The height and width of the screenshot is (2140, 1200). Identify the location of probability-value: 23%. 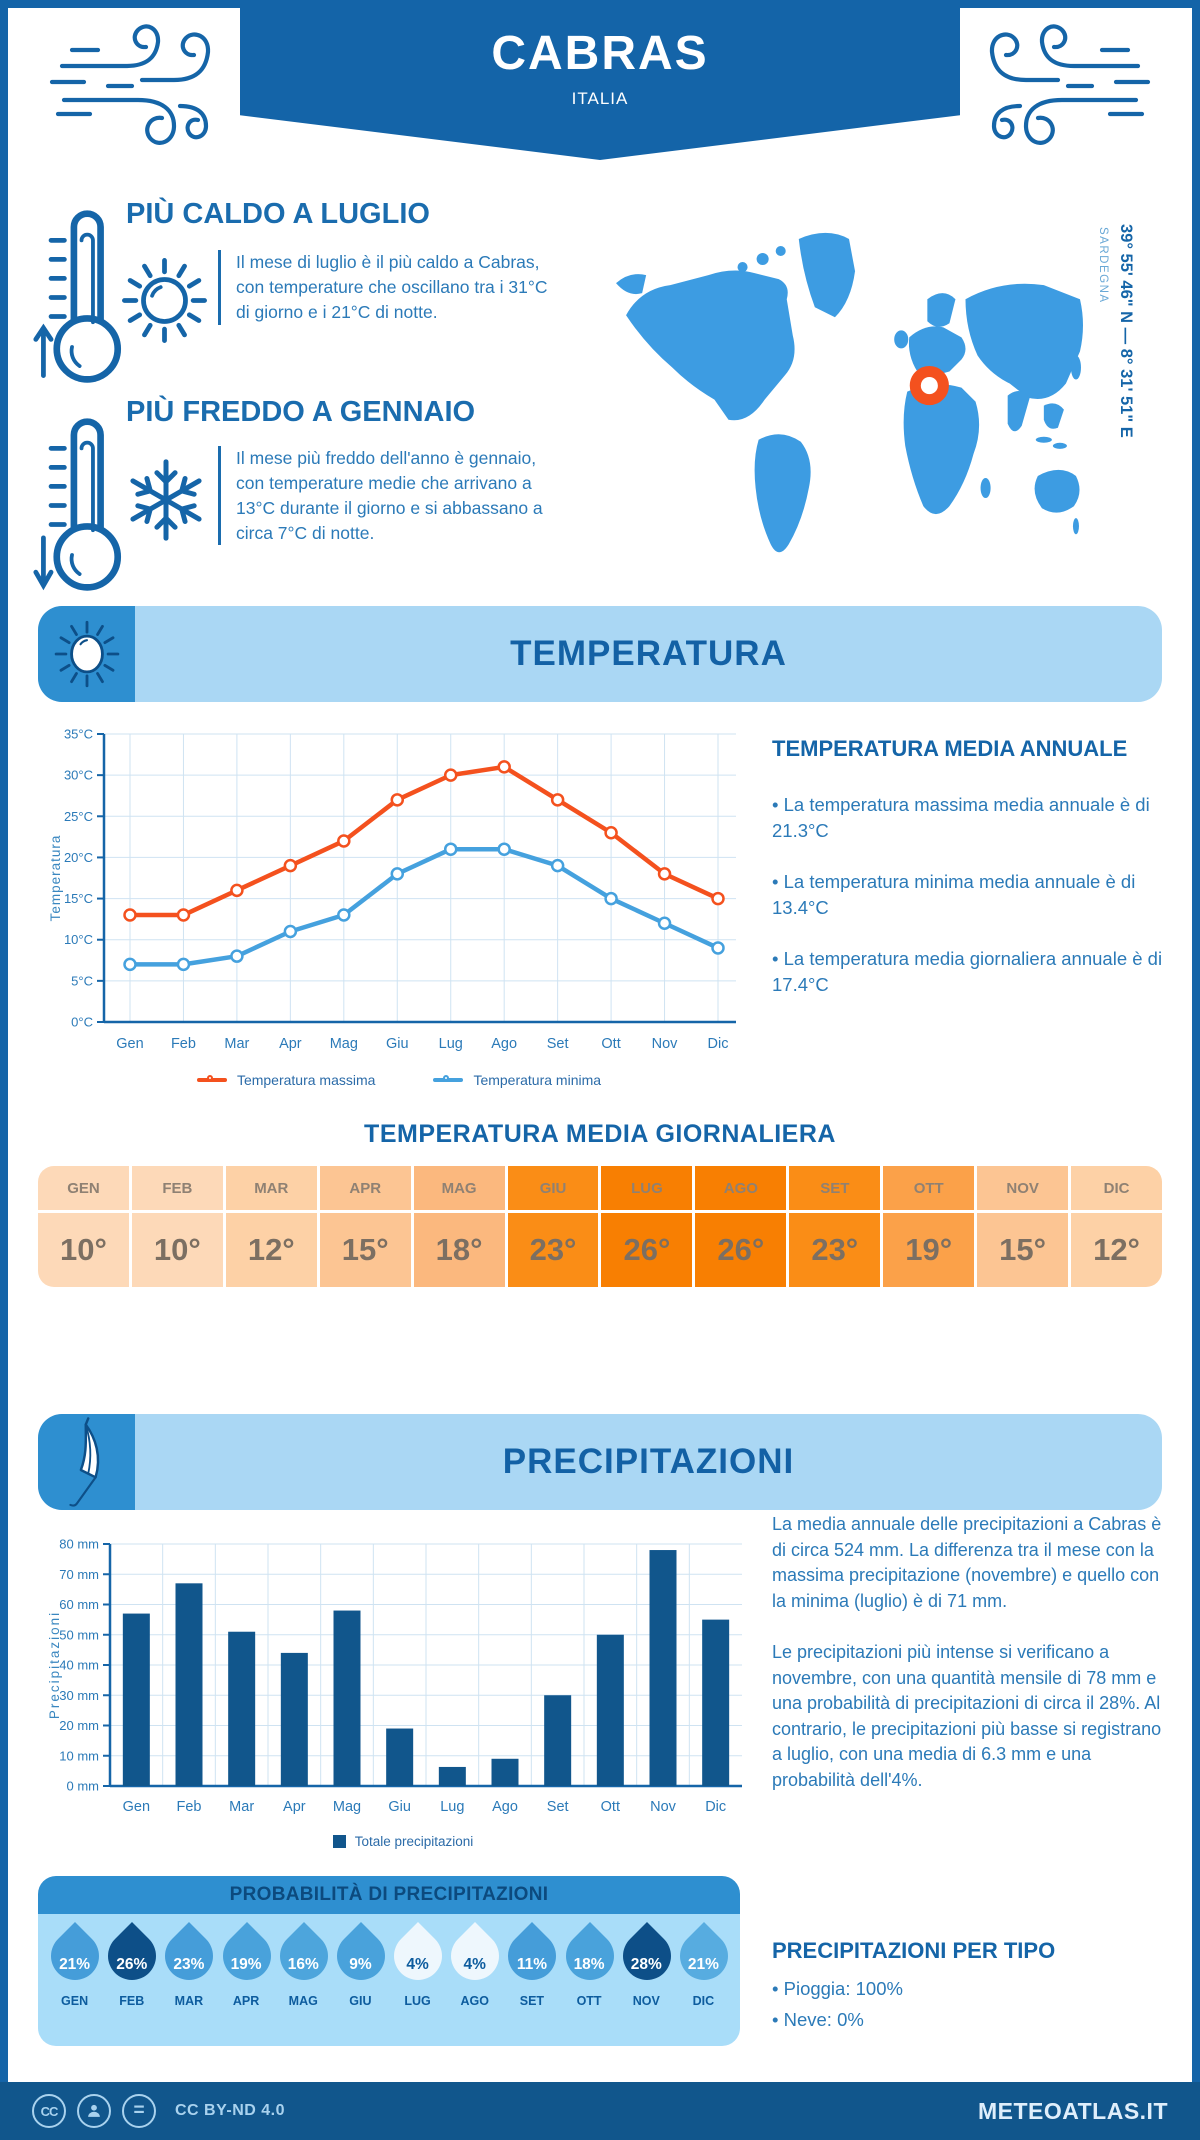
(189, 1964).